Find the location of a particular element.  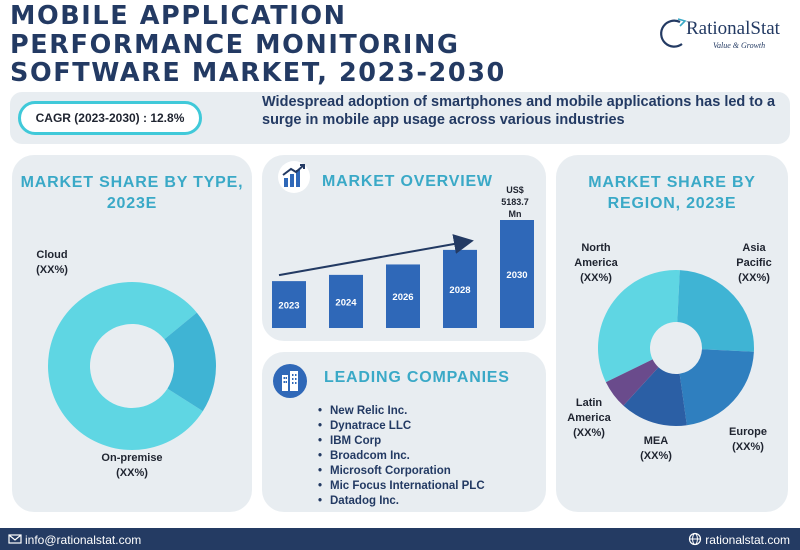

footer-email: info@rationalstat.com is located at coordinates (74, 539).